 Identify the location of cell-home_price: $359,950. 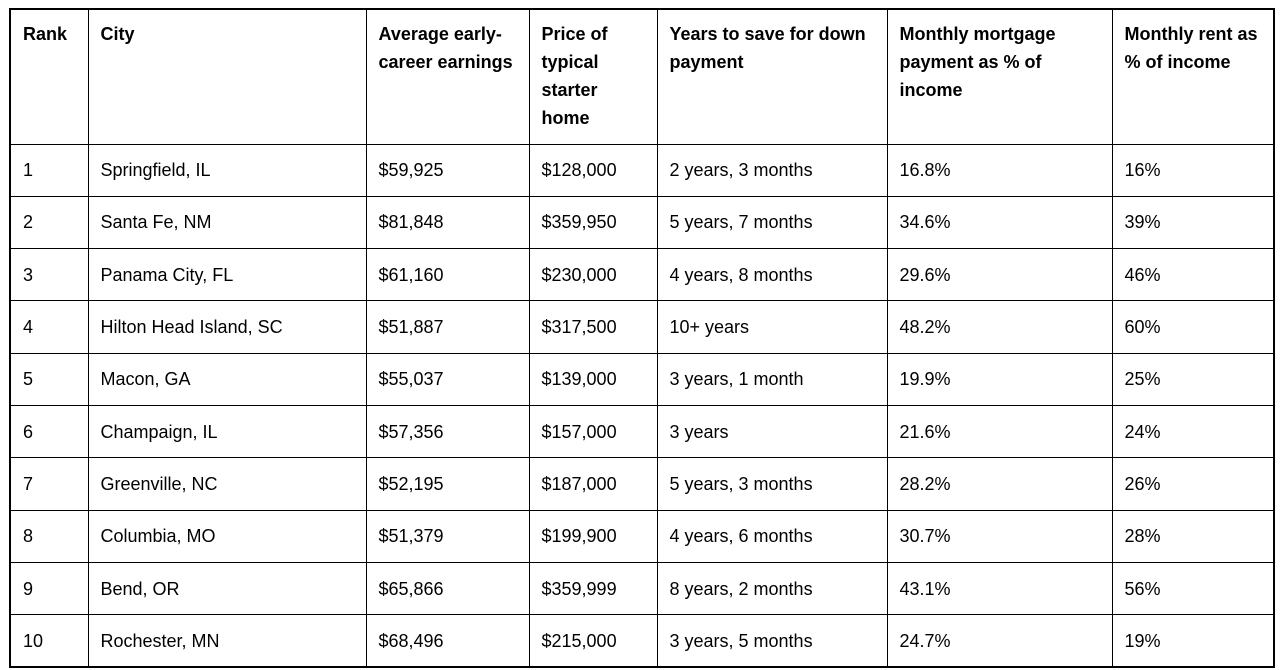
(593, 222).